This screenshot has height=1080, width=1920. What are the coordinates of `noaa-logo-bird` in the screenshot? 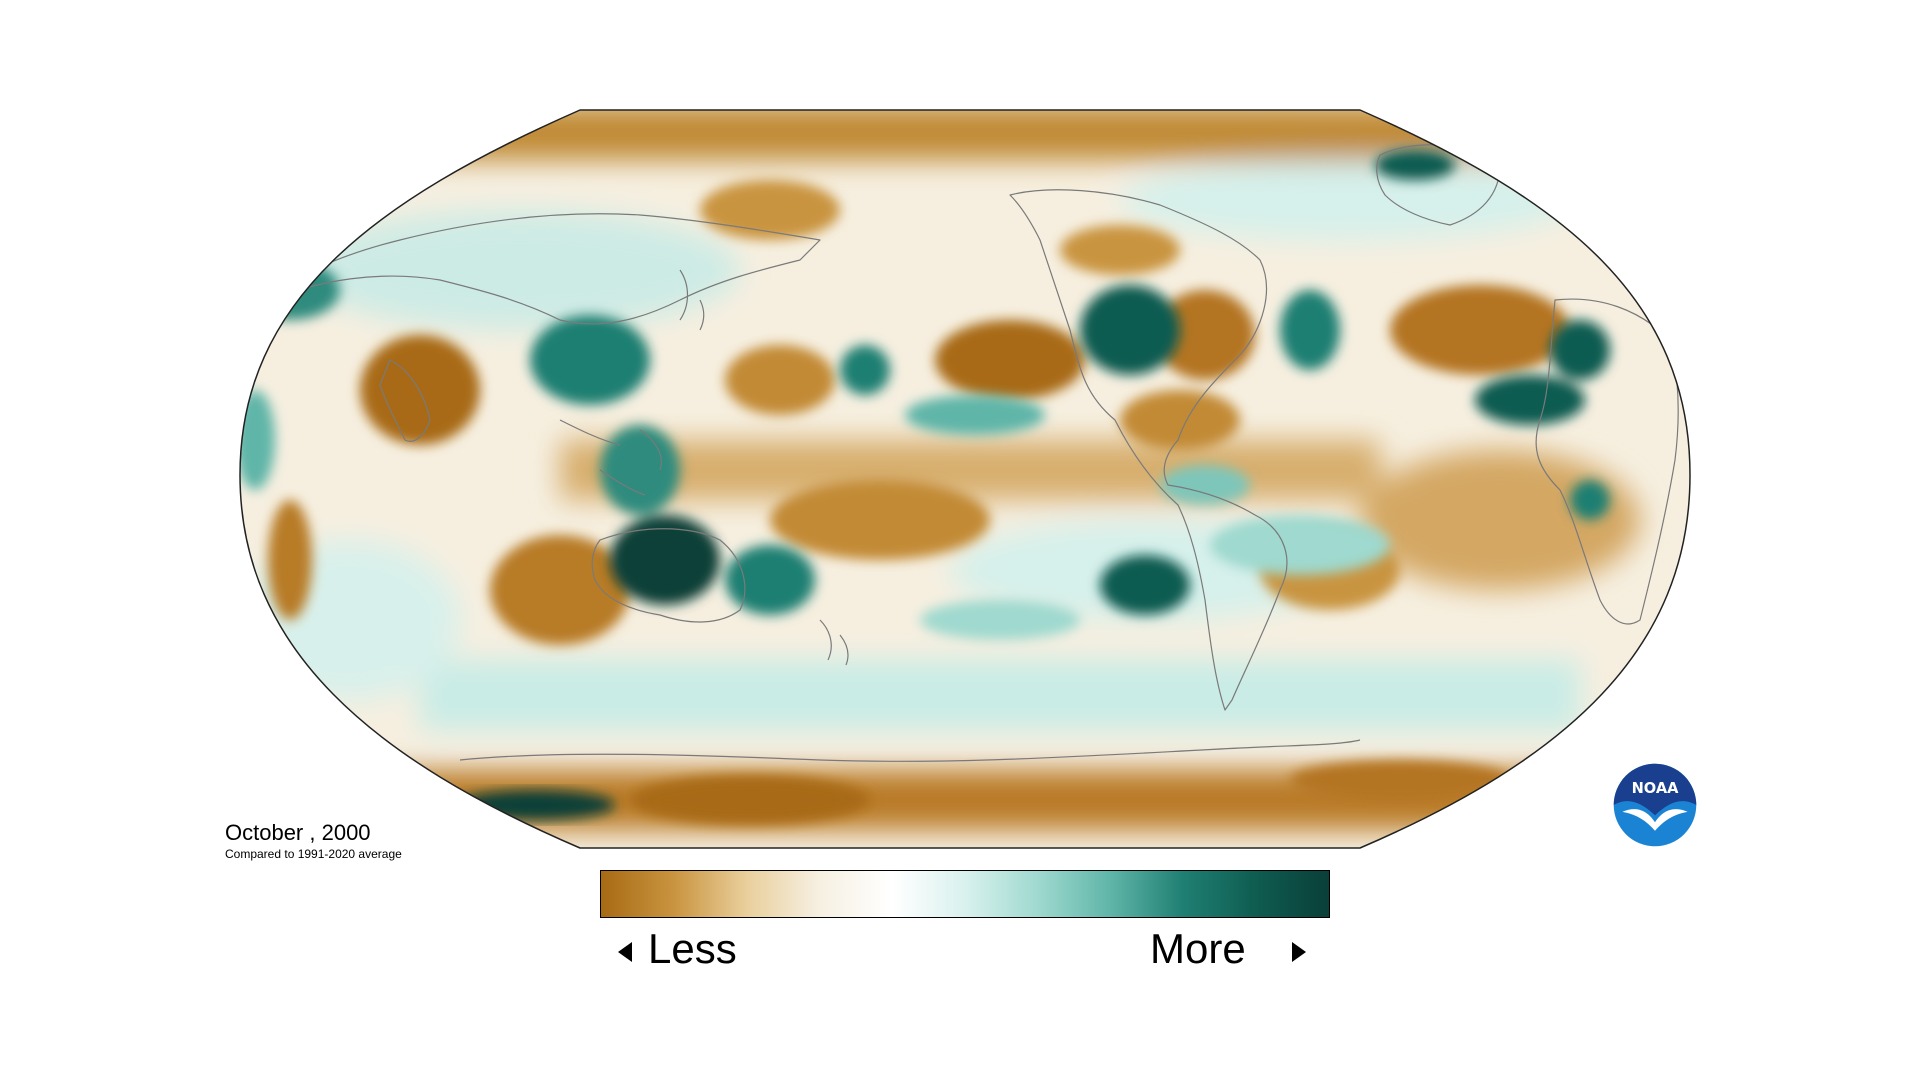 It's located at (1655, 820).